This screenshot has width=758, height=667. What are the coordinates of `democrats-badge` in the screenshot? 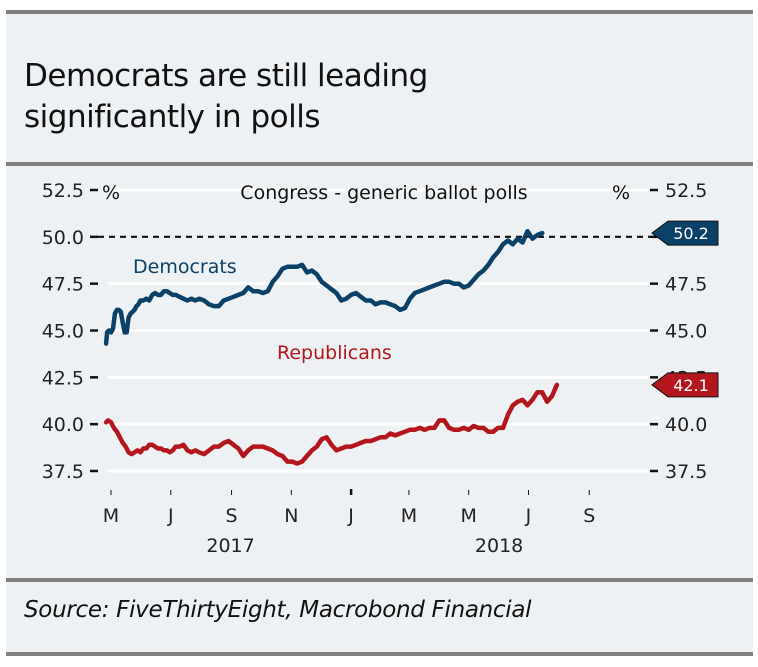 It's located at (685, 233).